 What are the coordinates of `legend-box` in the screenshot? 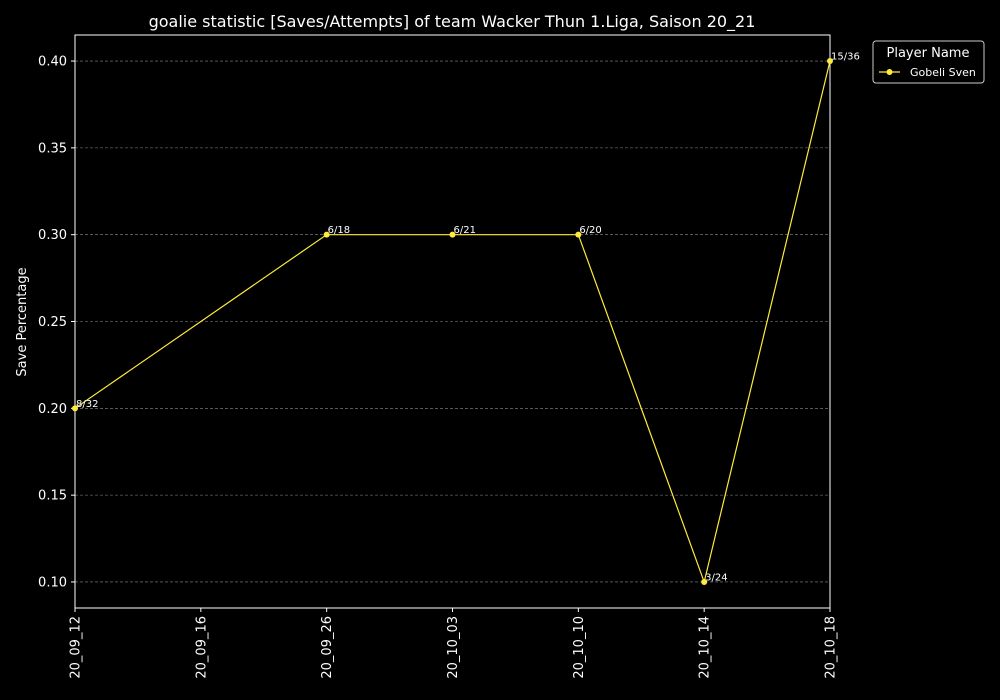 It's located at (928, 62).